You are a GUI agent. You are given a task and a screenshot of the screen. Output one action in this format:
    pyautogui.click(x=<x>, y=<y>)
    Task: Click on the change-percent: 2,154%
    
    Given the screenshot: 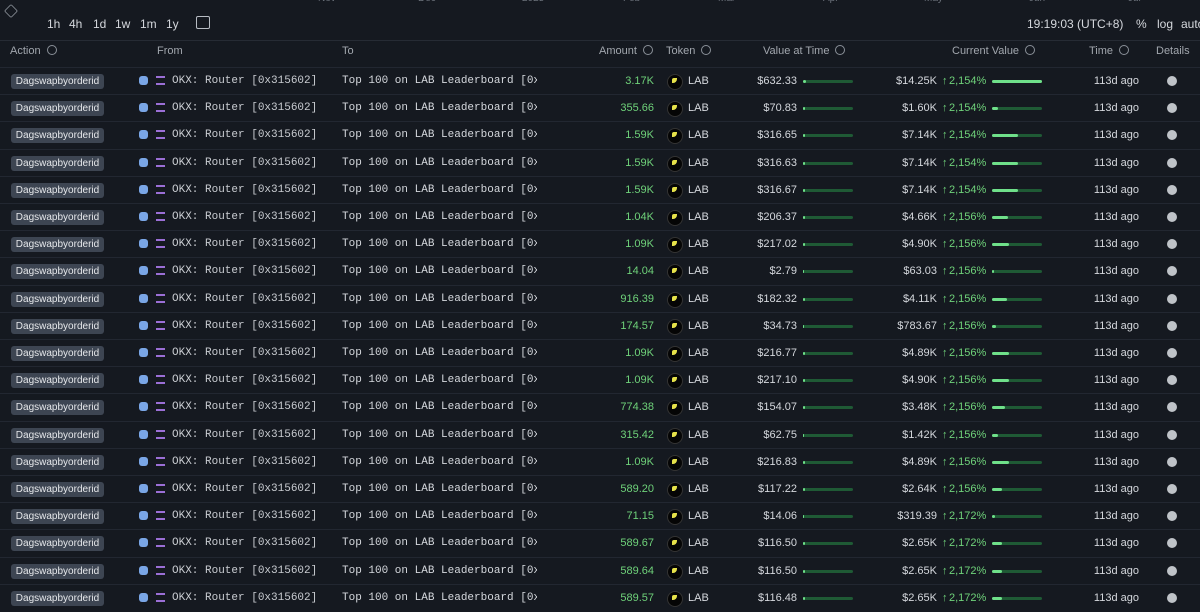 What is the action you would take?
    pyautogui.click(x=968, y=189)
    